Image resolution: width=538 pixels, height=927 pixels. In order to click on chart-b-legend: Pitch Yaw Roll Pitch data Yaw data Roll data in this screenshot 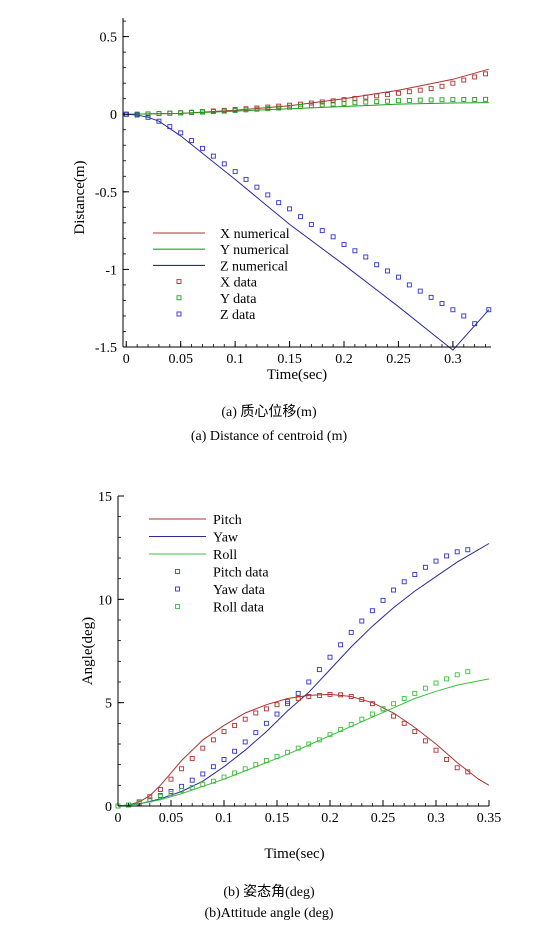, I will do `click(209, 564)`.